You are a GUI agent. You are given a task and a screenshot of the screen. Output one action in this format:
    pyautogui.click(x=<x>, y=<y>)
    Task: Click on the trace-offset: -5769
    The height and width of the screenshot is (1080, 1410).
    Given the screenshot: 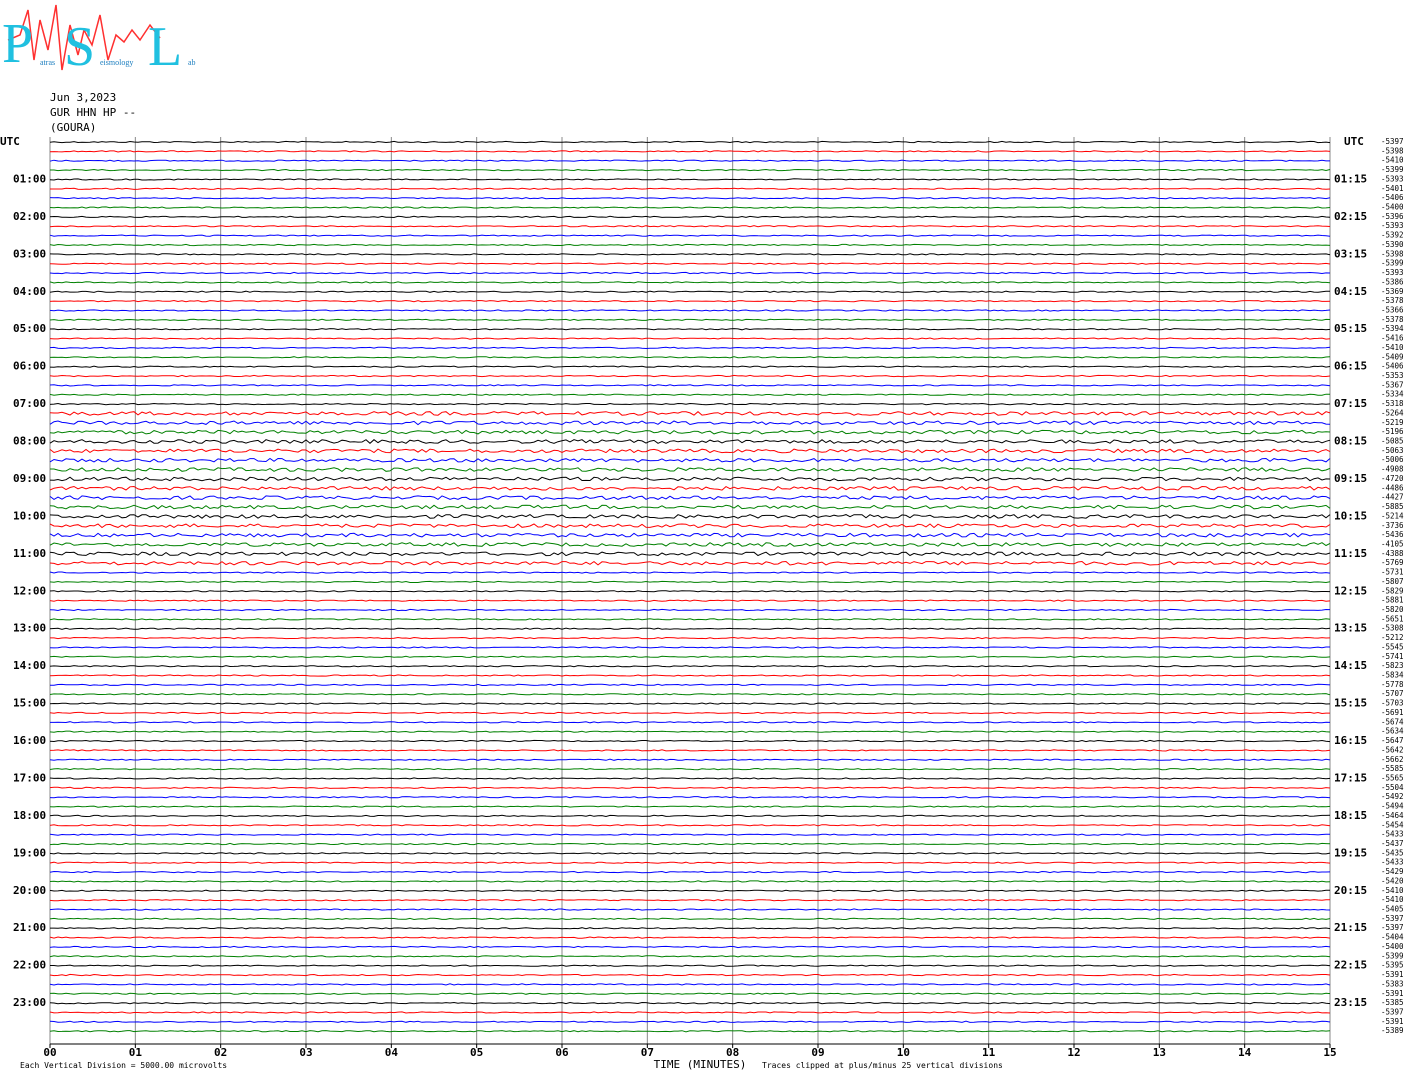 What is the action you would take?
    pyautogui.click(x=1392, y=562)
    